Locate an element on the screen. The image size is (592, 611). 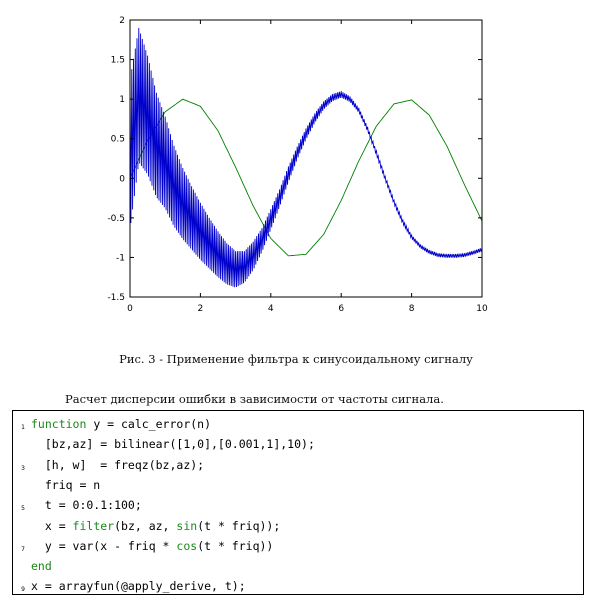
y-tick-label: 0 is located at coordinates (122, 179).